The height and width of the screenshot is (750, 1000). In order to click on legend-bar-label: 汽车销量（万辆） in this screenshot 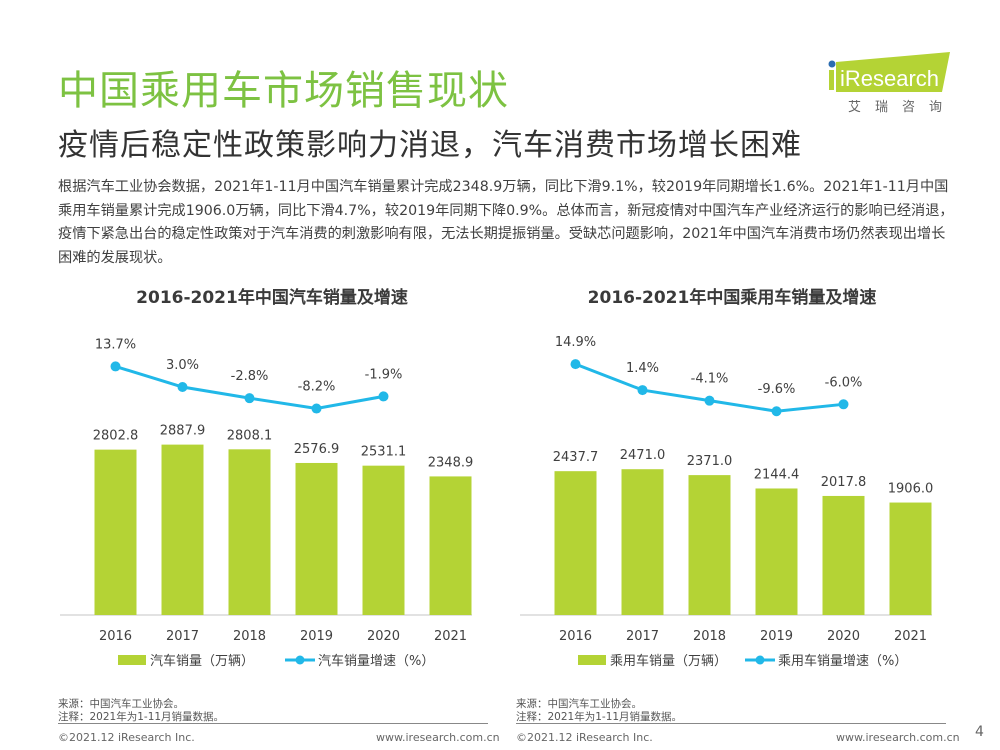, I will do `click(202, 661)`.